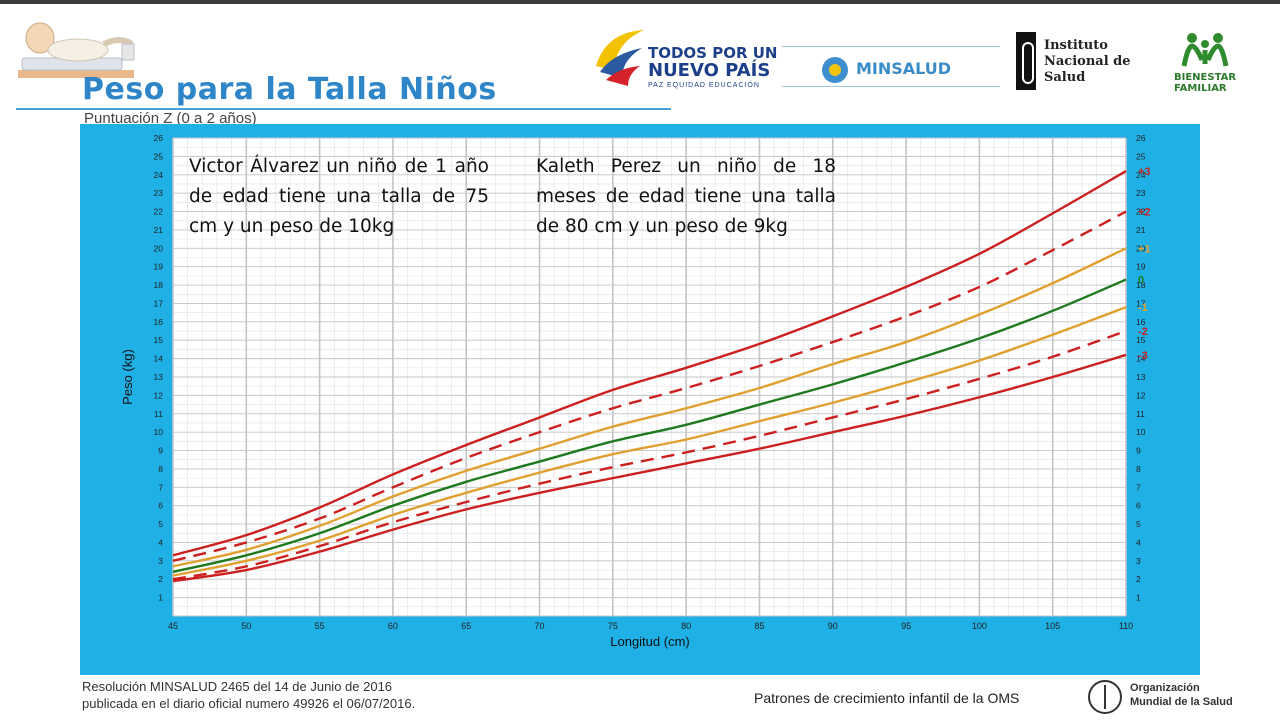 This screenshot has width=1280, height=720. I want to click on x-tick-label: 55, so click(320, 626).